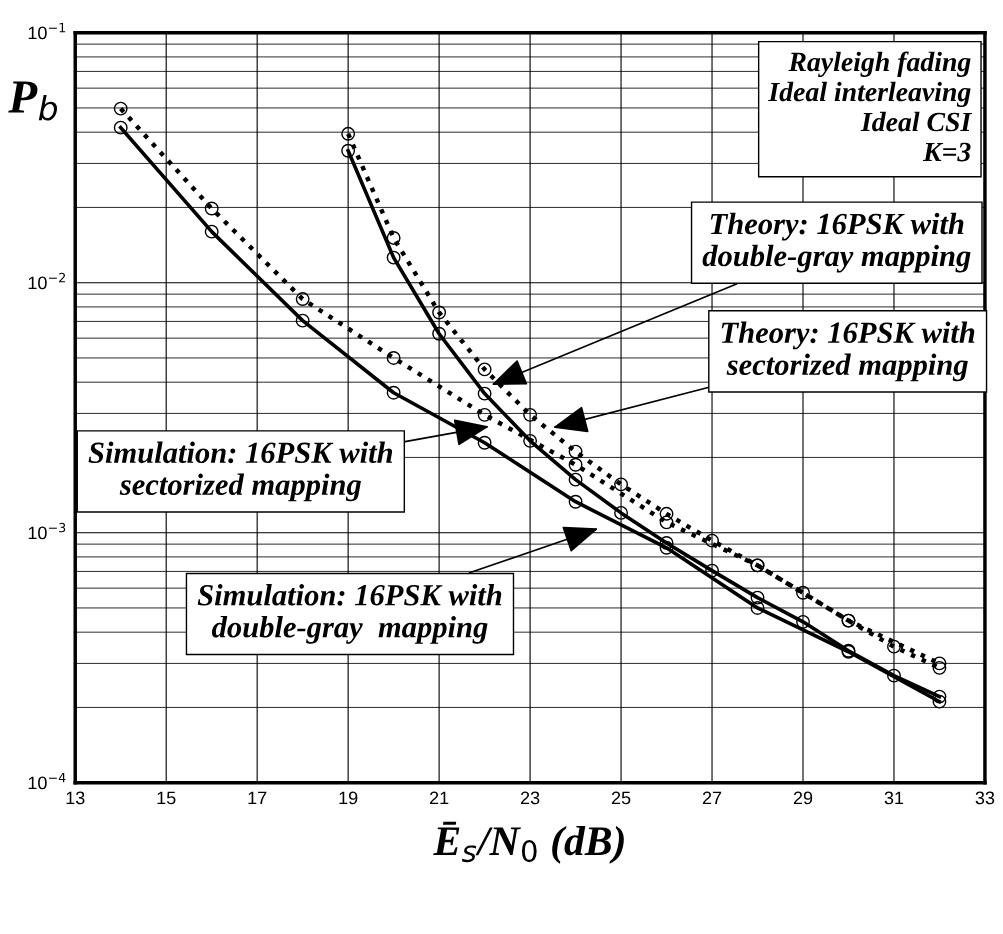 The height and width of the screenshot is (934, 1003). I want to click on x-tick-label: 25, so click(621, 798).